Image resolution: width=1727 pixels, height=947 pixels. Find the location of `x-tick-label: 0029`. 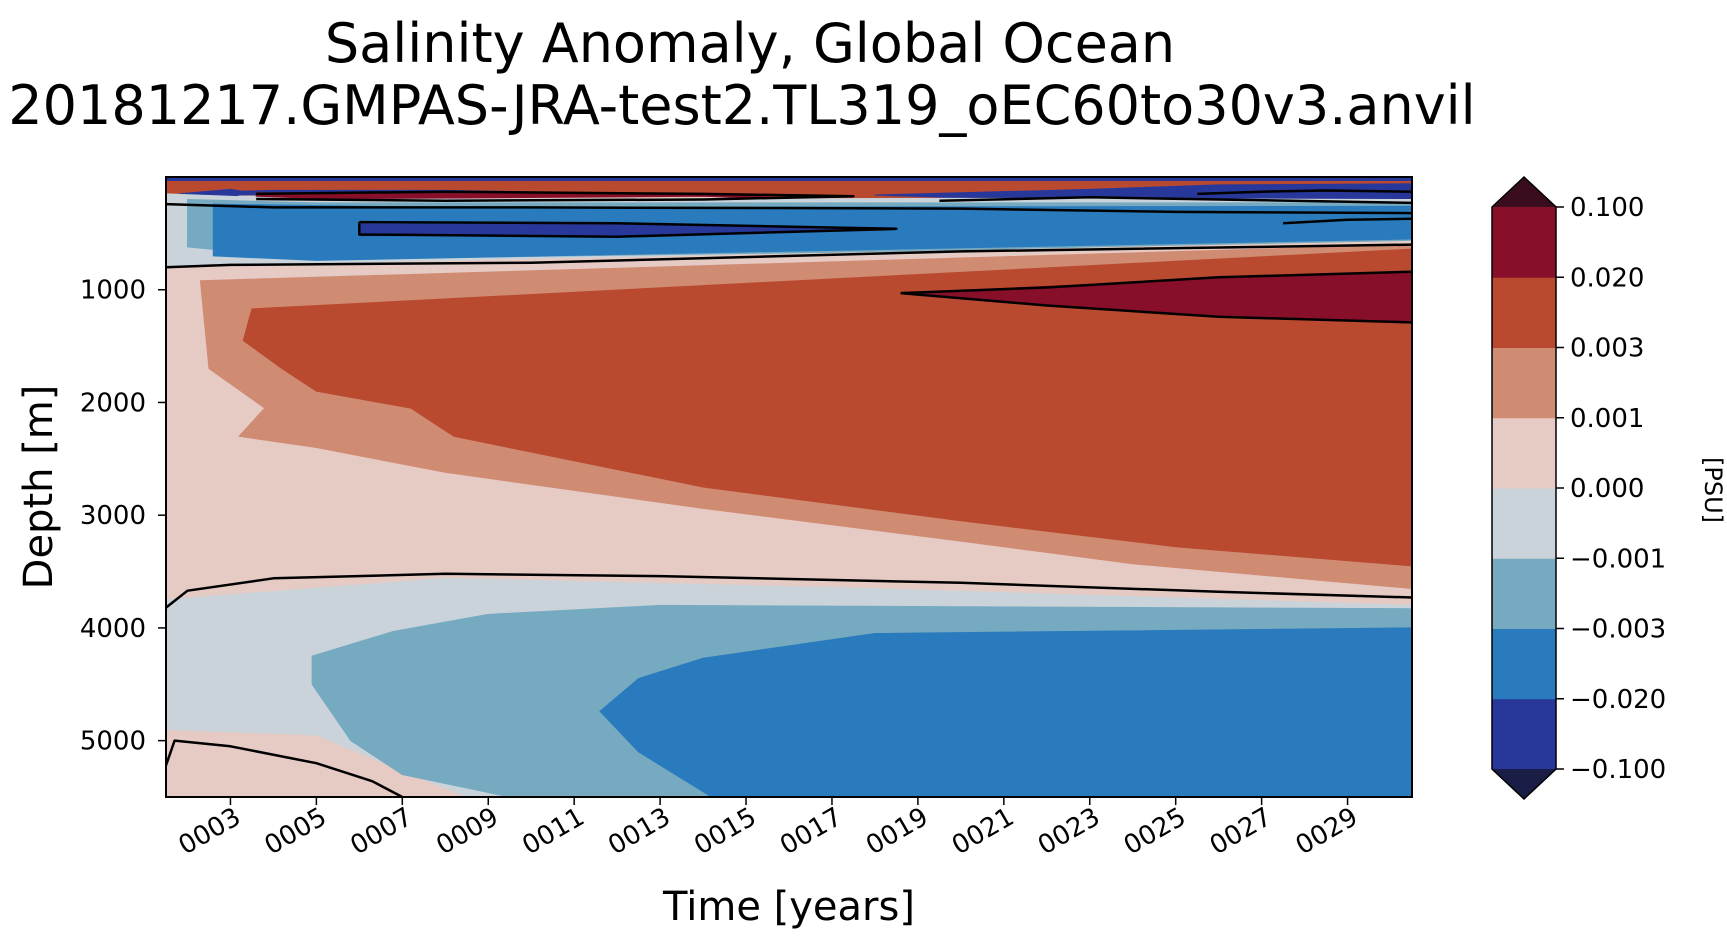

x-tick-label: 0029 is located at coordinates (1327, 831).